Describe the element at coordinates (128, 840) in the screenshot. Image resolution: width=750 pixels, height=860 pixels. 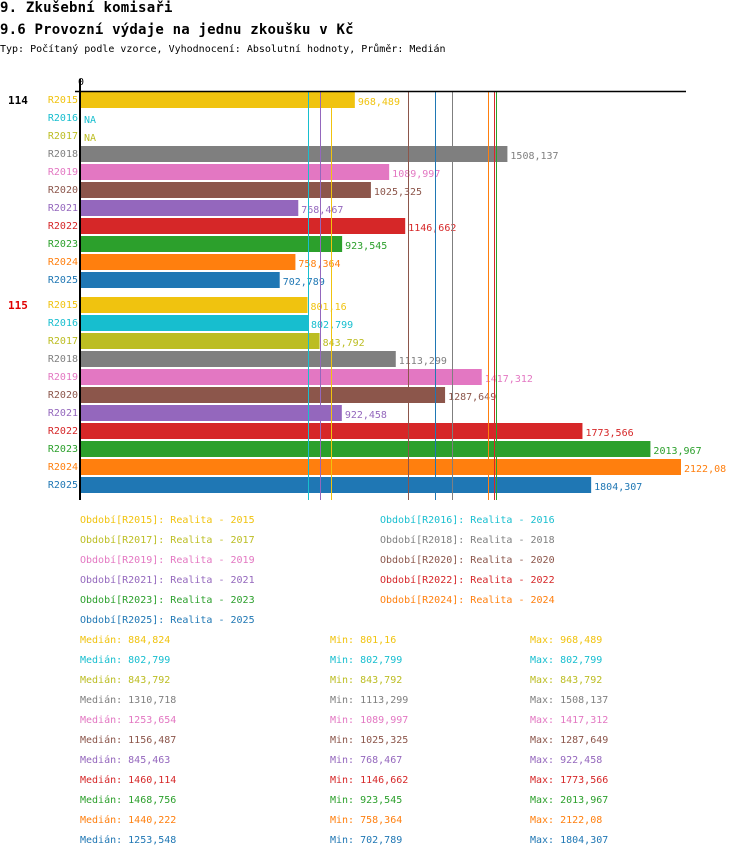
I see `median-stat: Medián: 1253,548` at that location.